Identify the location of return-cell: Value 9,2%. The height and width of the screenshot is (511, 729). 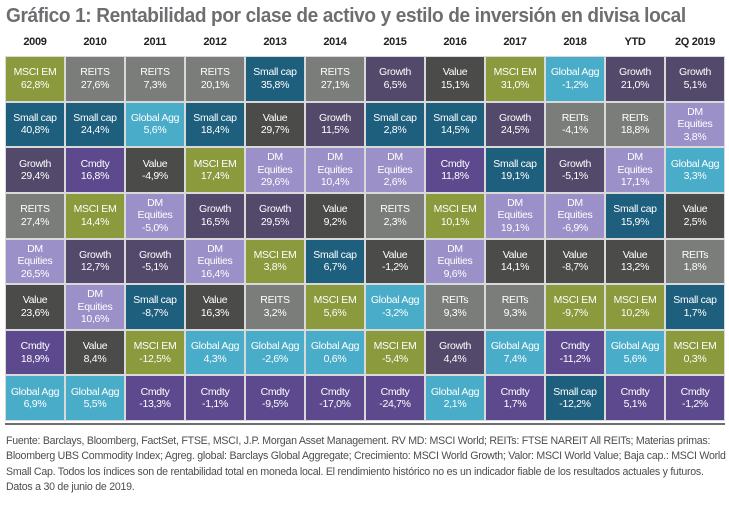
(335, 215).